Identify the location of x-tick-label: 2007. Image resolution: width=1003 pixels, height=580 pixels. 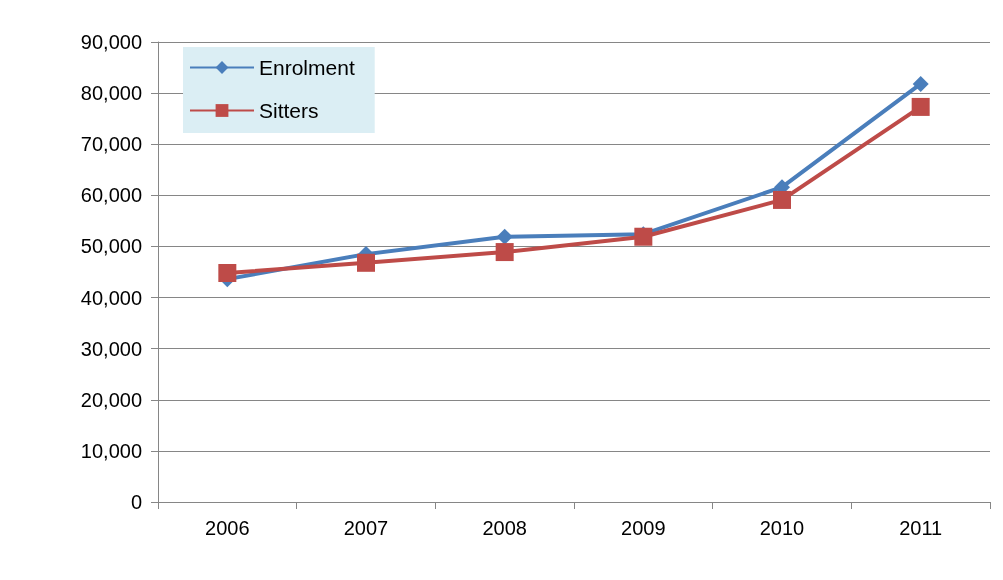
(366, 528).